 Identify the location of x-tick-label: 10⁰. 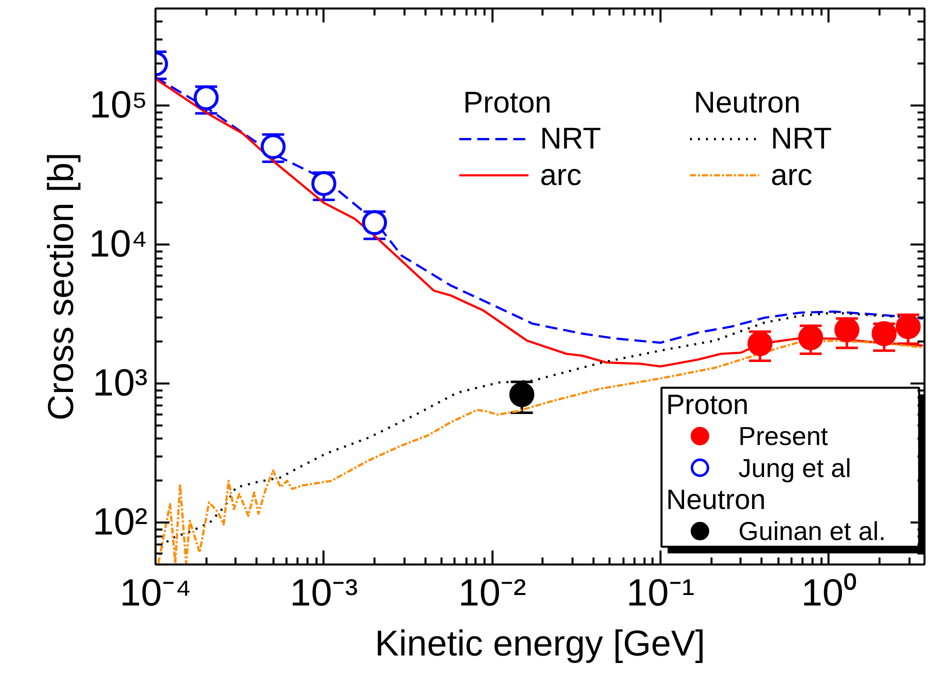
(828, 593).